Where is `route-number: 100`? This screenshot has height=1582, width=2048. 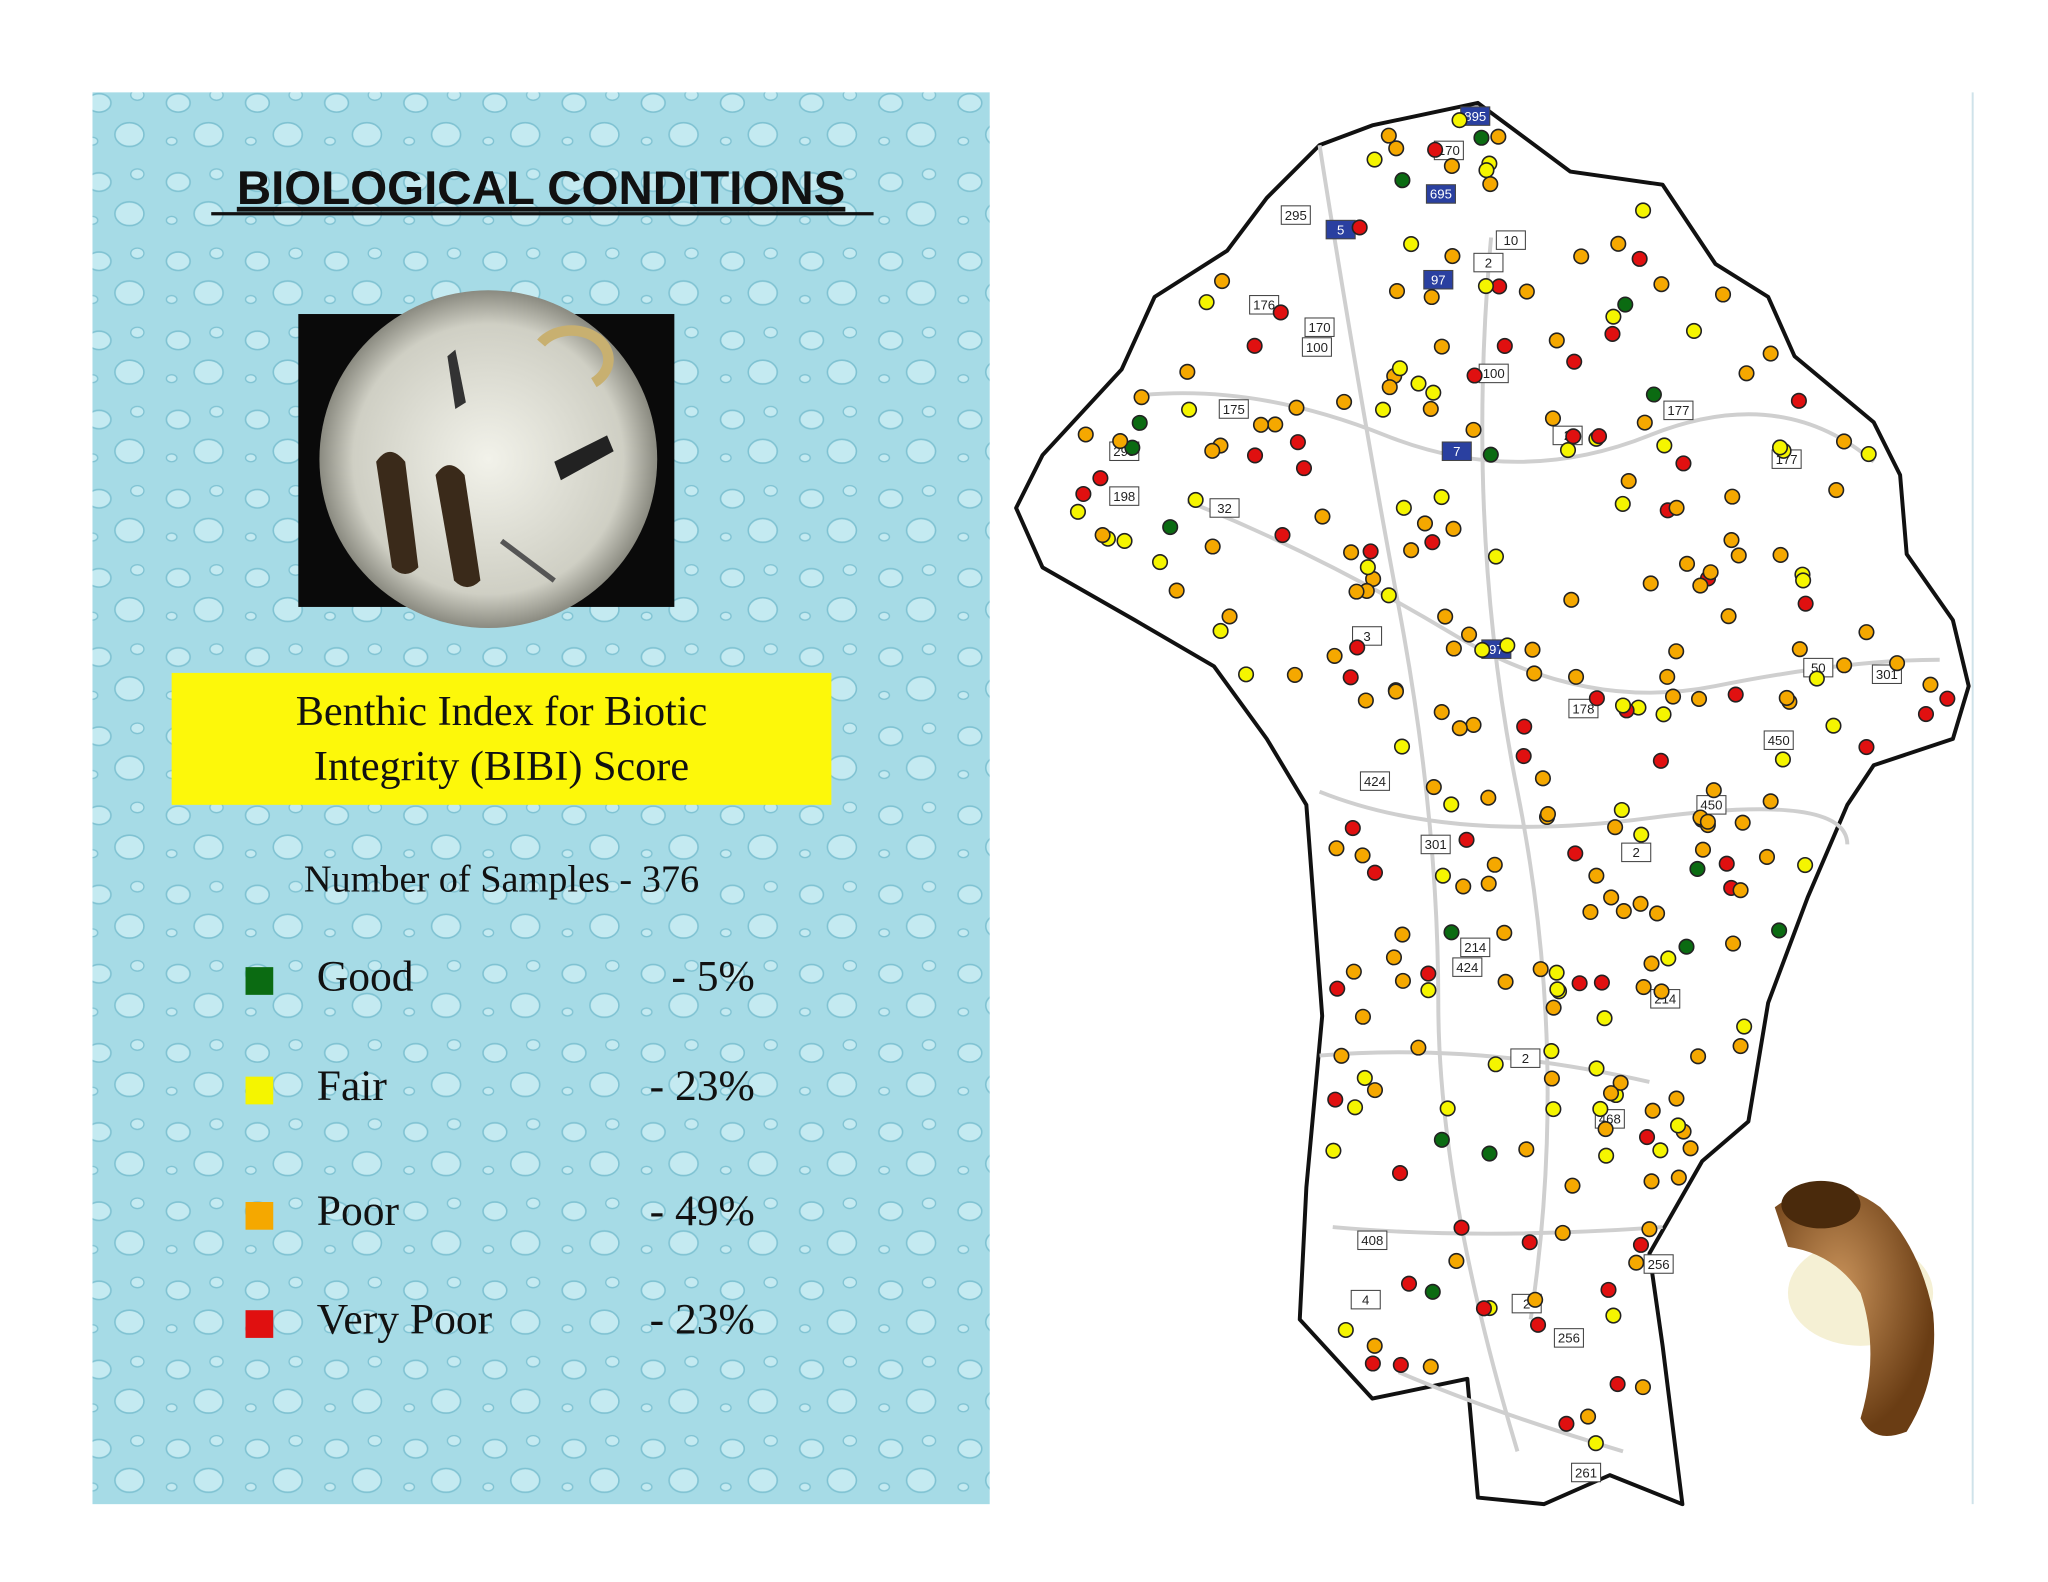 route-number: 100 is located at coordinates (1494, 373).